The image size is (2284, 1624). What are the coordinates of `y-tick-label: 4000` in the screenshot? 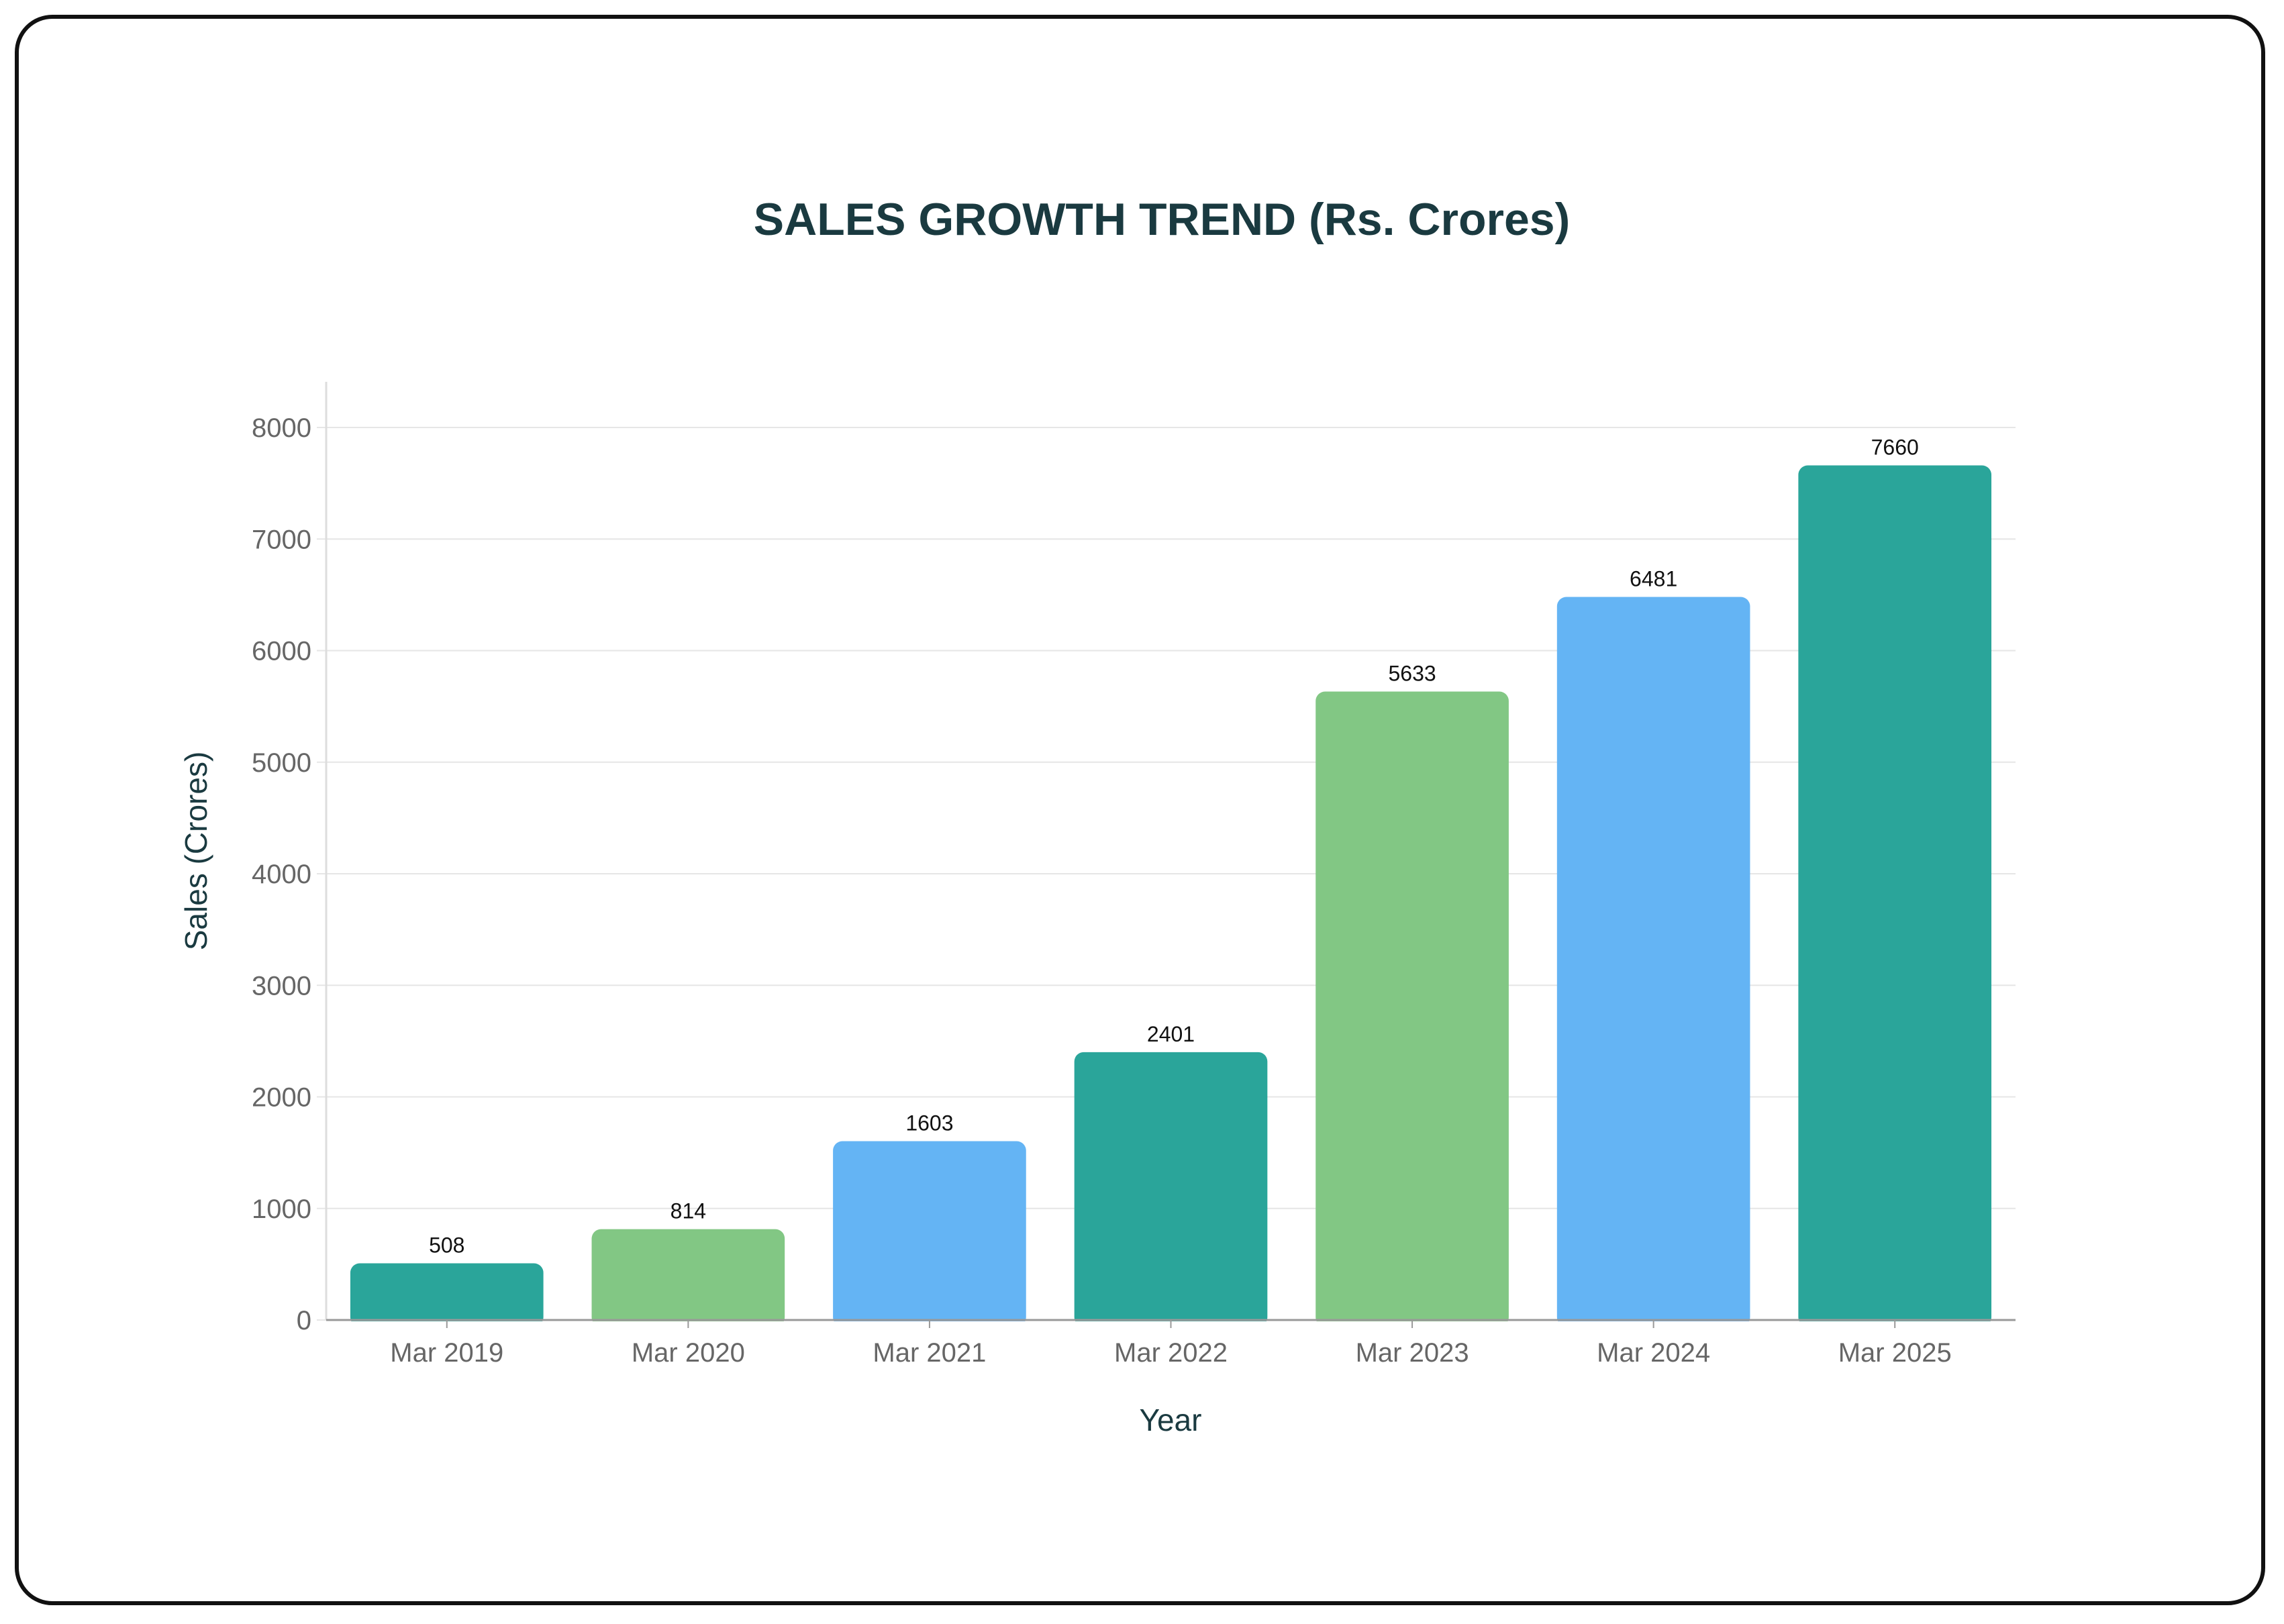 It's located at (281, 875).